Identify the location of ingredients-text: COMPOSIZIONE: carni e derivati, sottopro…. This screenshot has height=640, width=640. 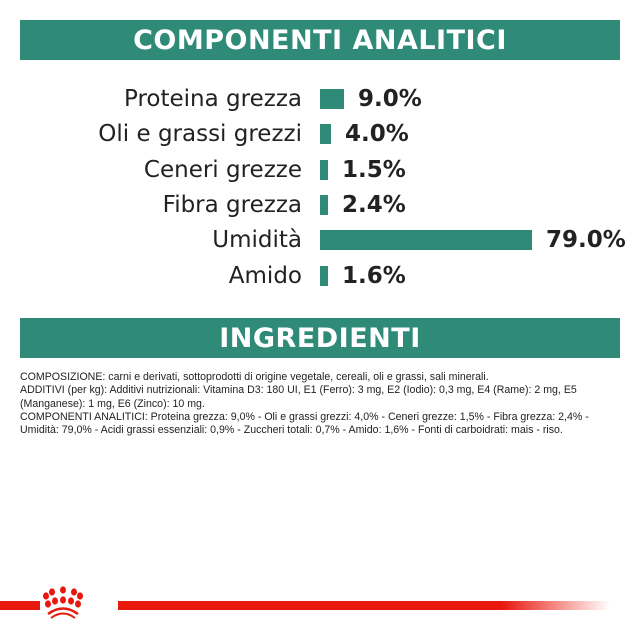
(325, 404).